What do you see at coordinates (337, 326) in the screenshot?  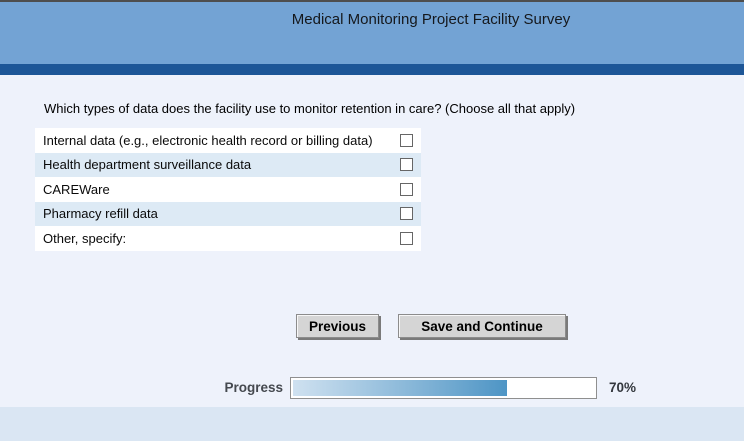 I see `previous-button: Previous` at bounding box center [337, 326].